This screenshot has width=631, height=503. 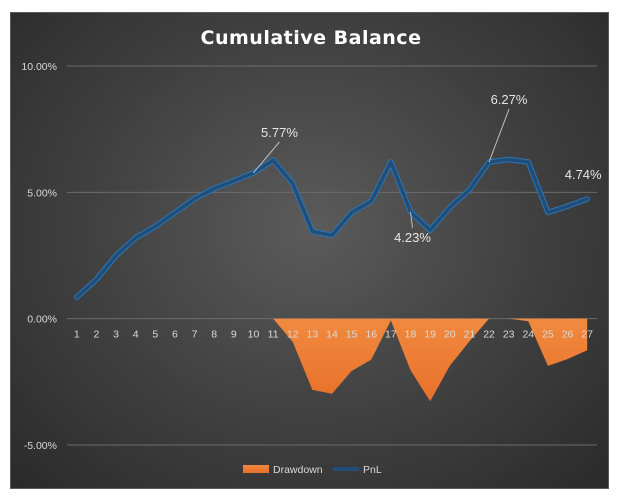 I want to click on x-tick-label: 7, so click(x=195, y=335).